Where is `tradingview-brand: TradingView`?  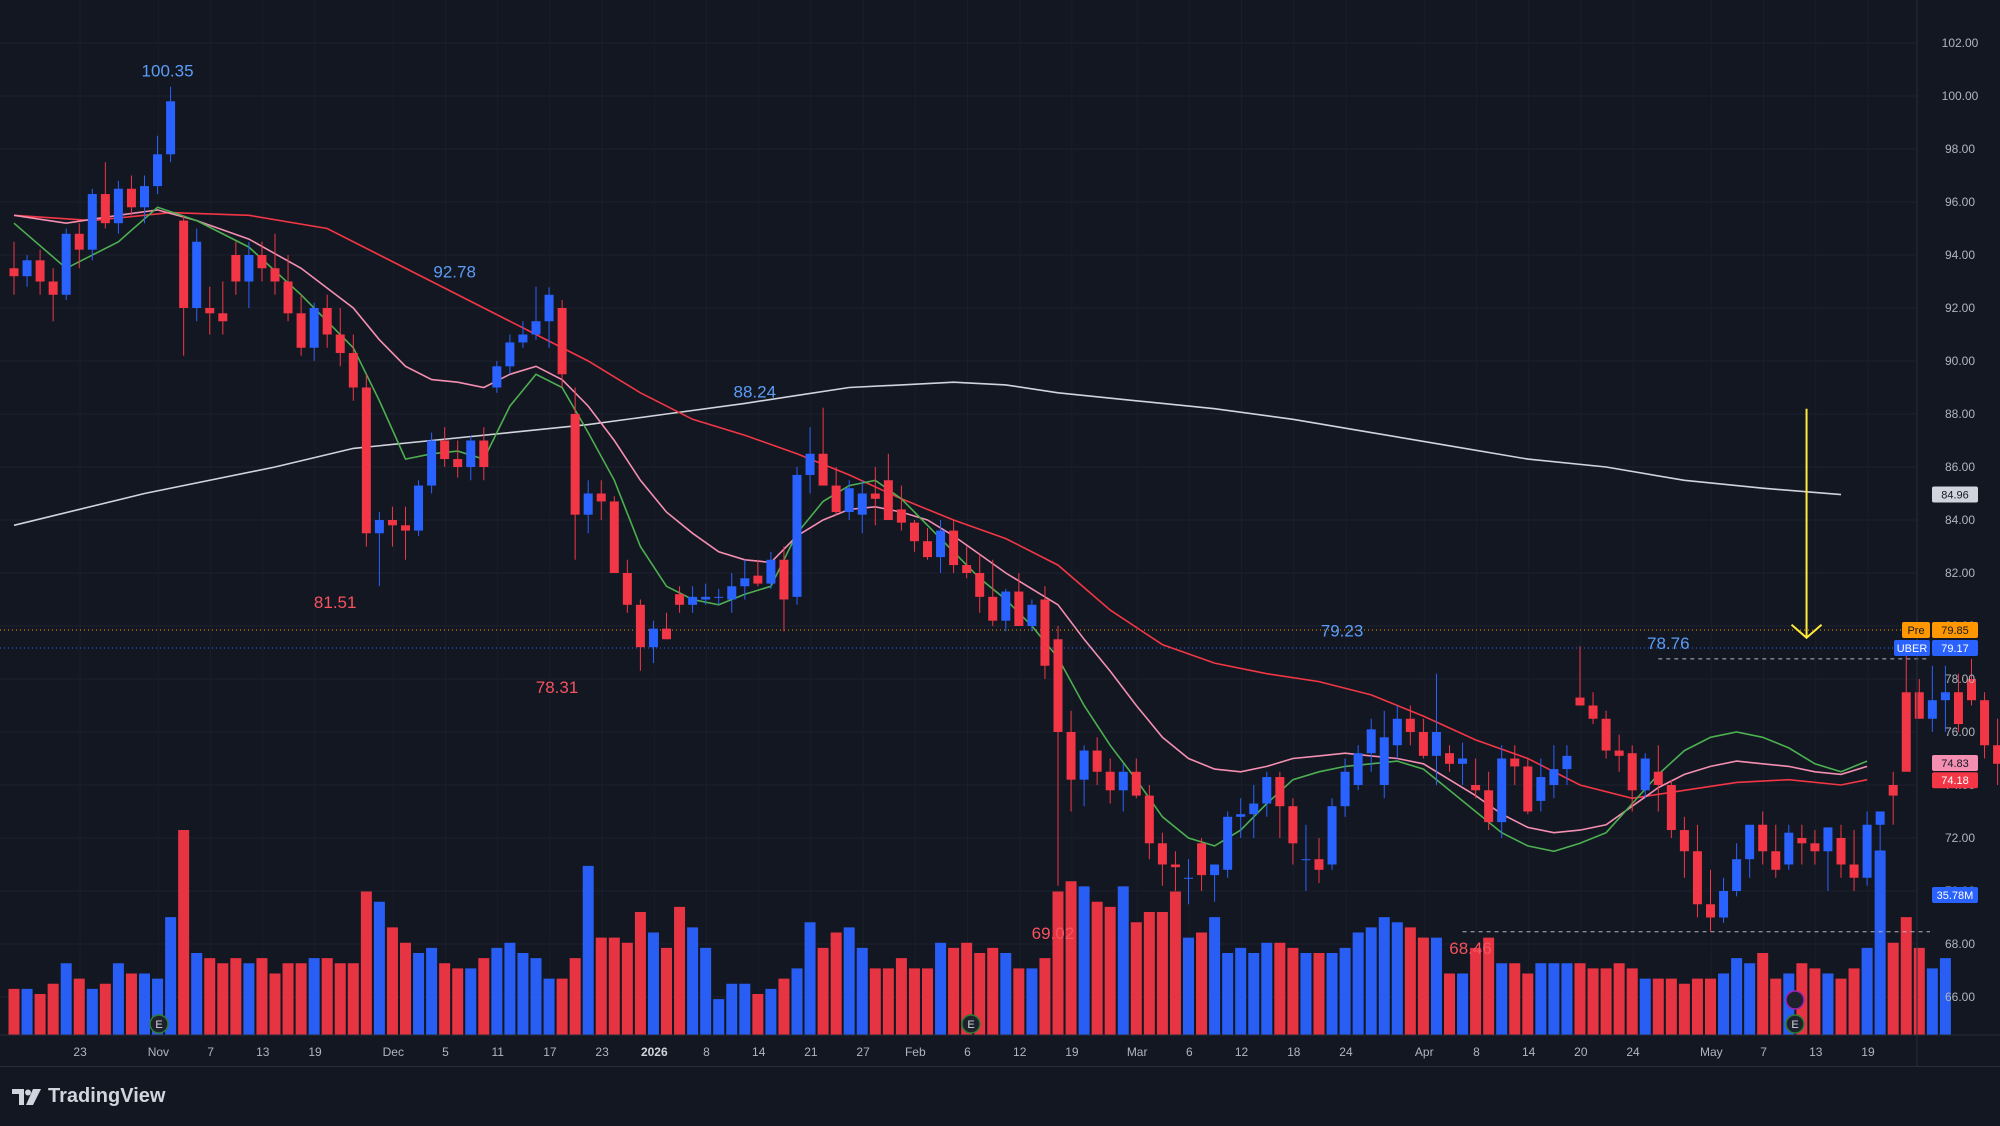
tradingview-brand: TradingView is located at coordinates (88, 1096).